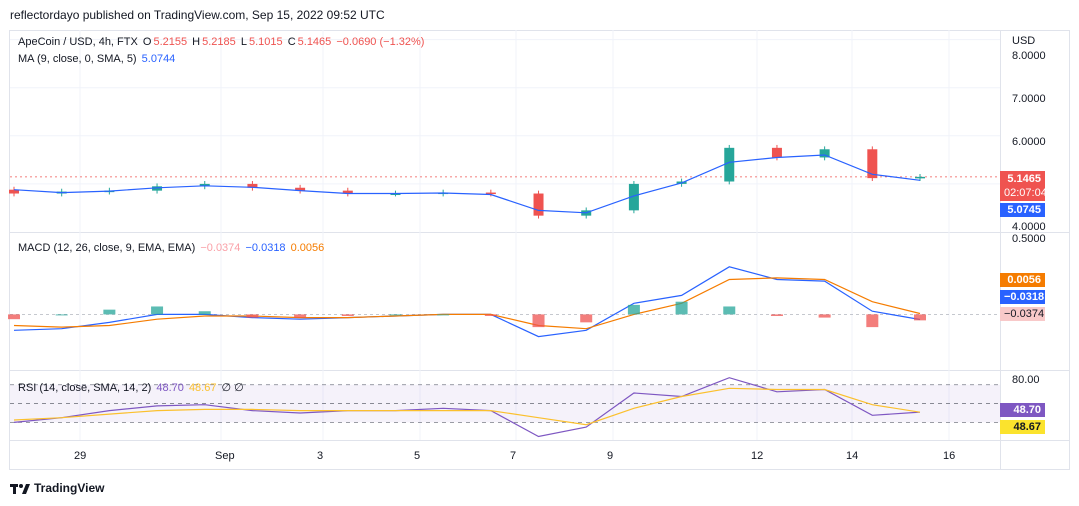 The height and width of the screenshot is (506, 1079). What do you see at coordinates (265, 248) in the screenshot?
I see `macd-line-value: −0.0318` at bounding box center [265, 248].